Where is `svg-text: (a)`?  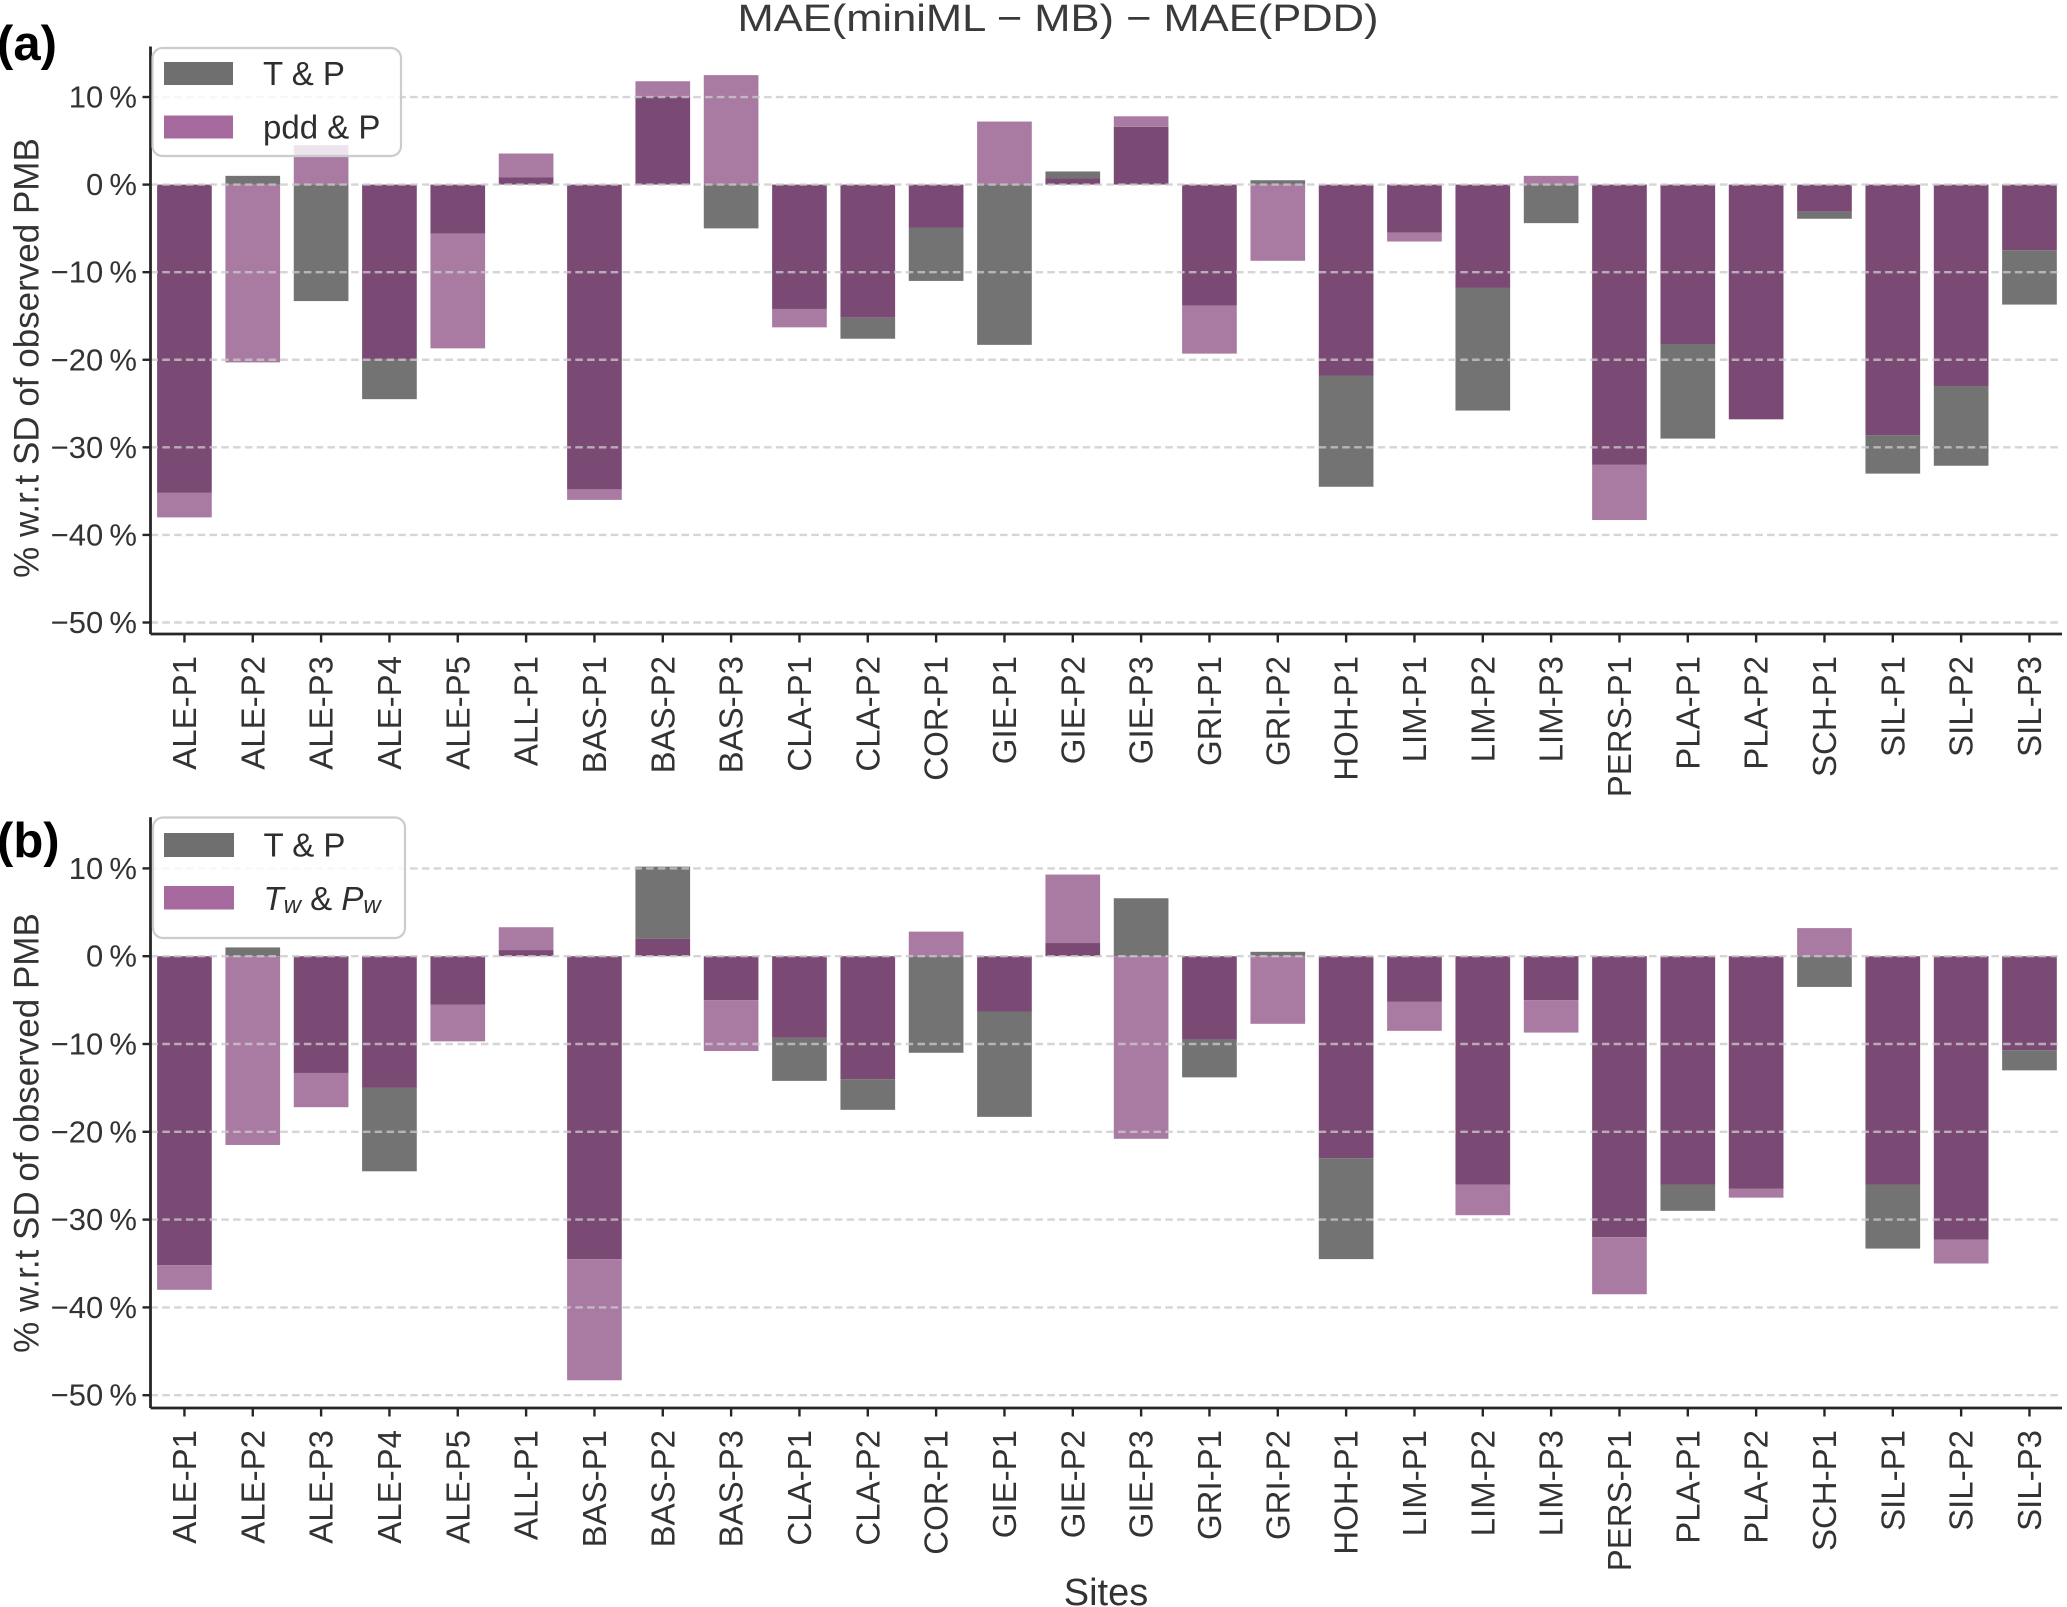
svg-text: (a) is located at coordinates (28, 44).